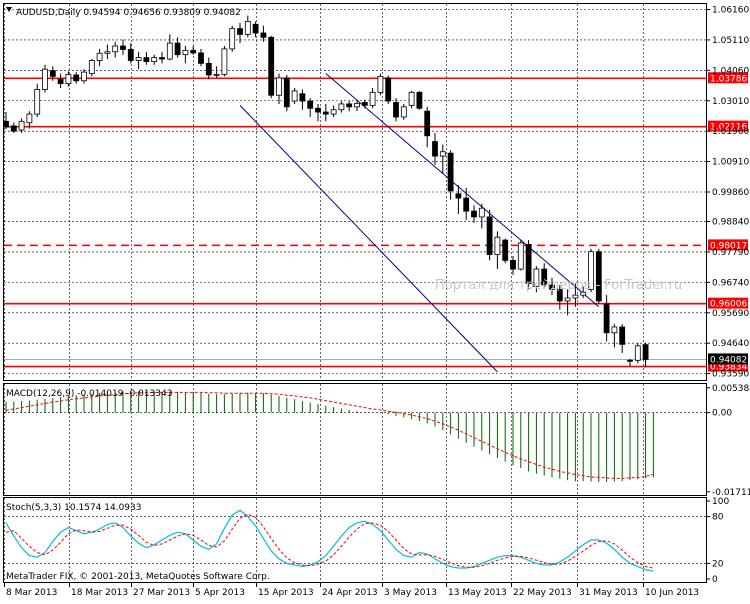  Describe the element at coordinates (542, 593) in the screenshot. I see `x-tick-label: 22 May 2013` at that location.